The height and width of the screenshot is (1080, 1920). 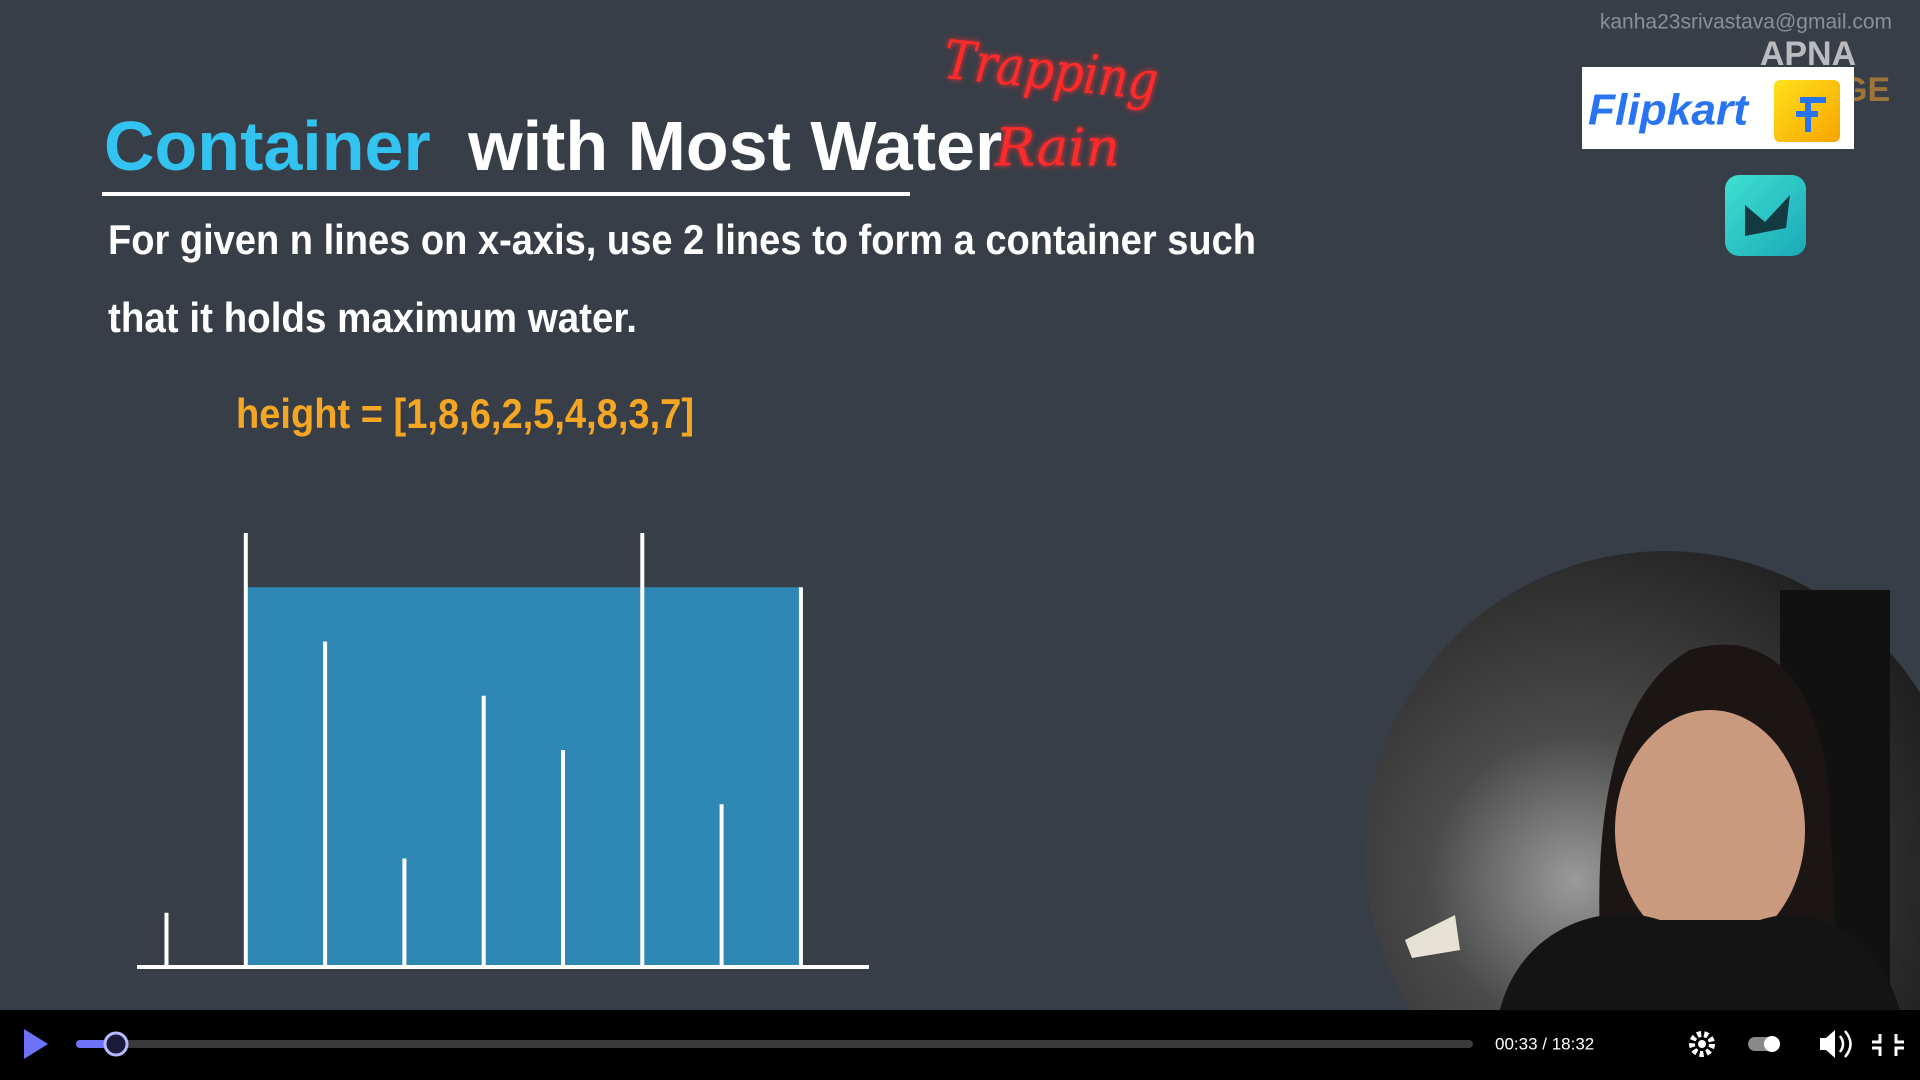 What do you see at coordinates (1700, 962) in the screenshot?
I see `webcam-body` at bounding box center [1700, 962].